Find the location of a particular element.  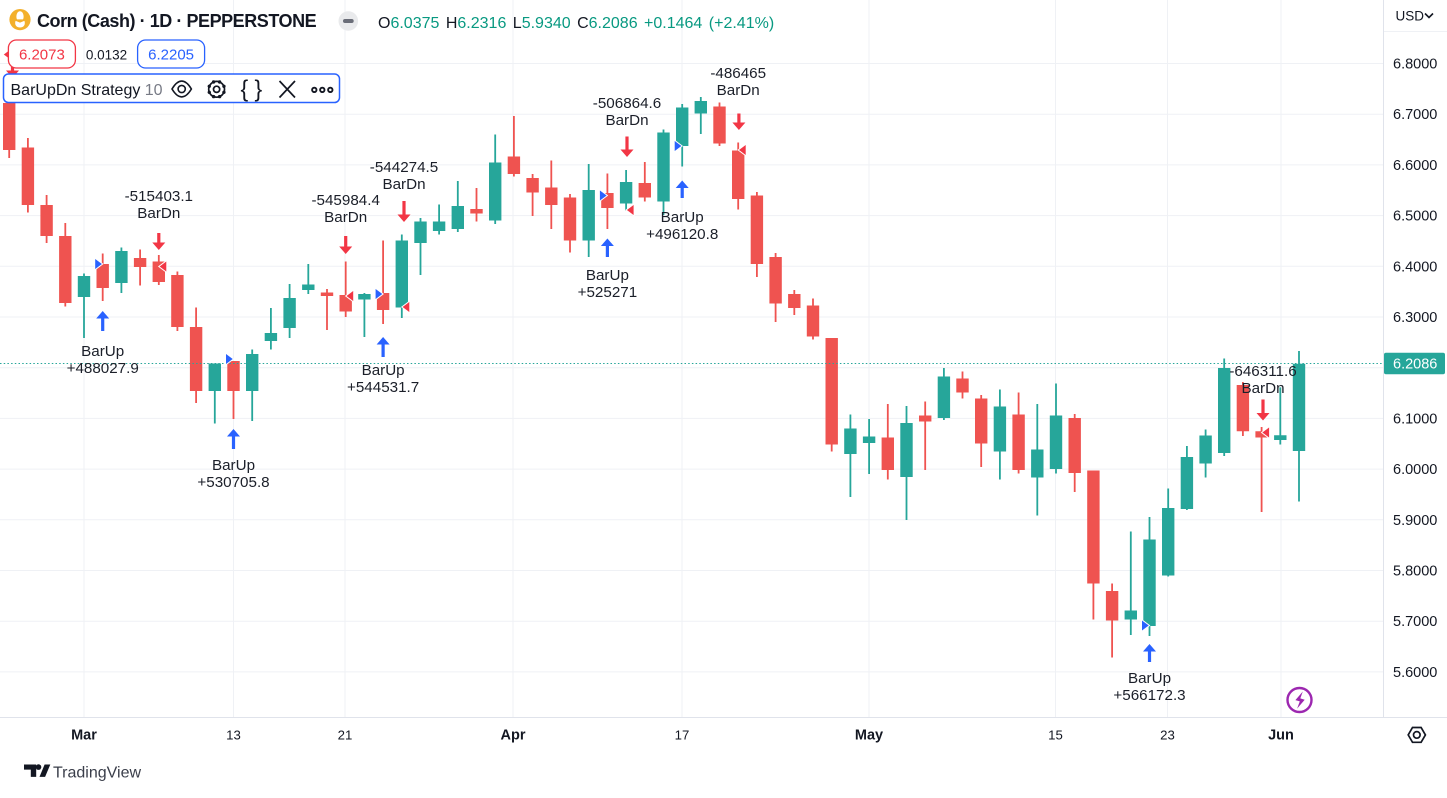

svg-text: USD is located at coordinates (1410, 16).